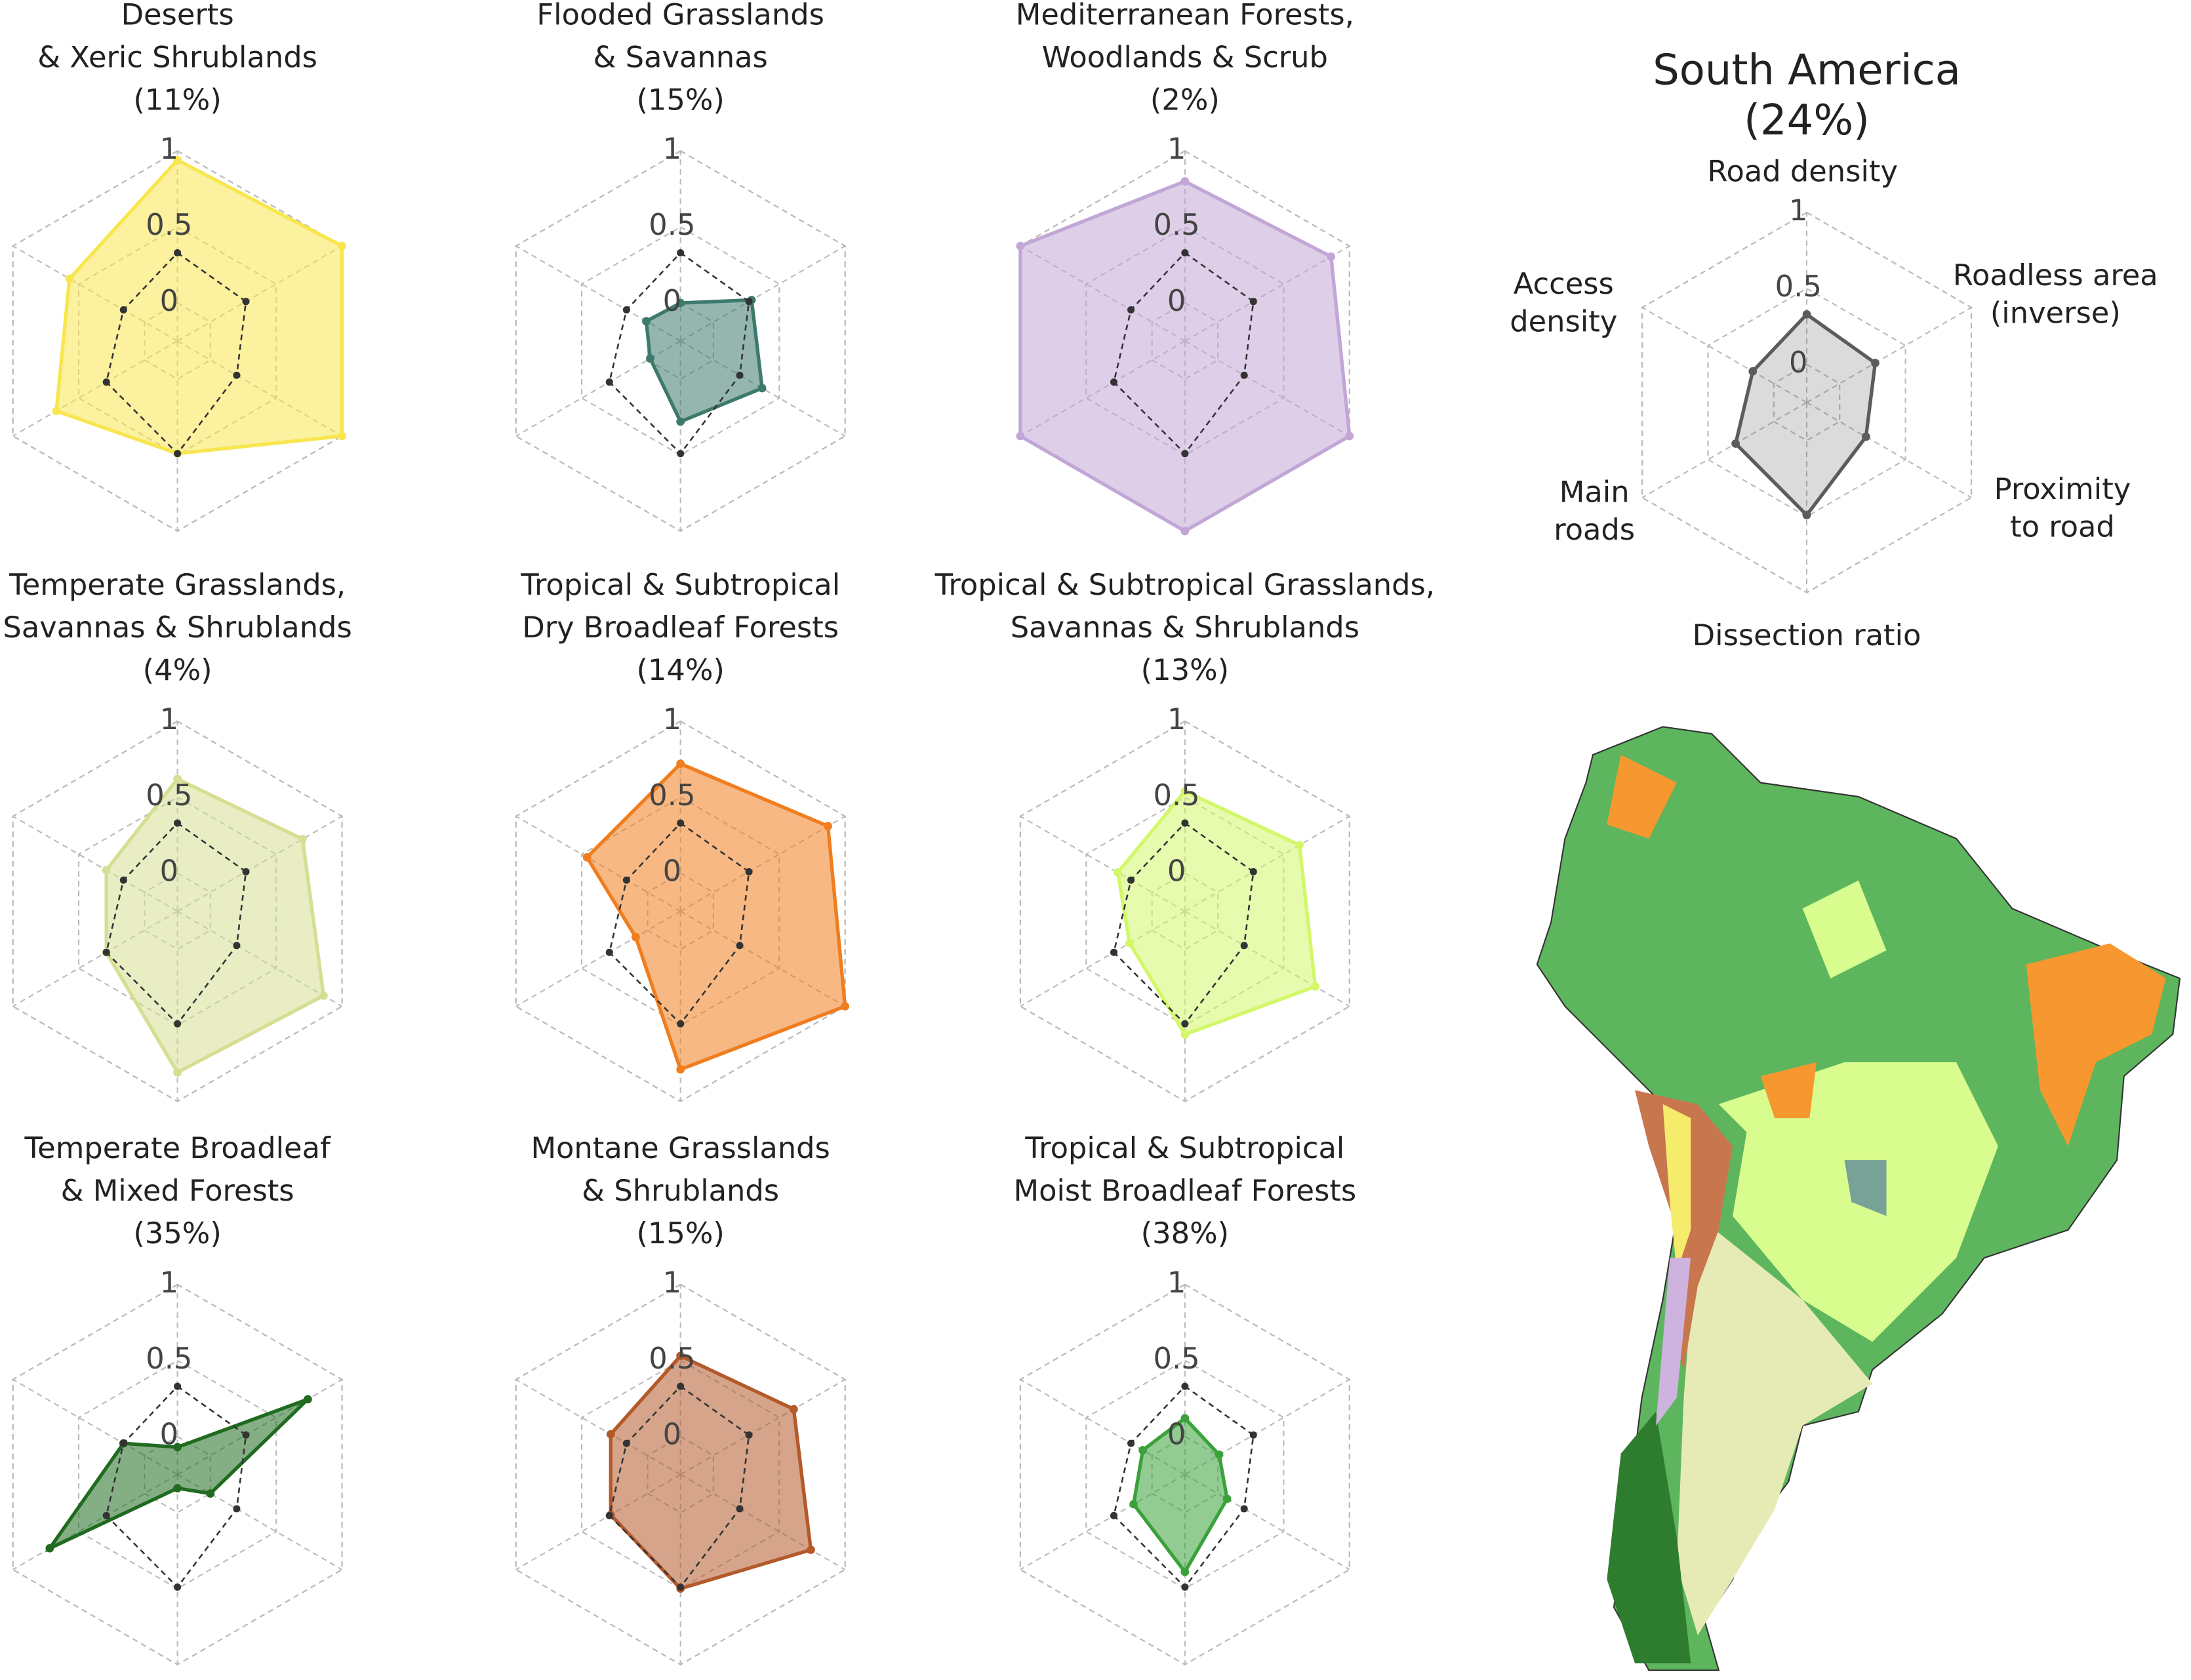  What do you see at coordinates (1802, 170) in the screenshot?
I see `axis-label: Road density` at bounding box center [1802, 170].